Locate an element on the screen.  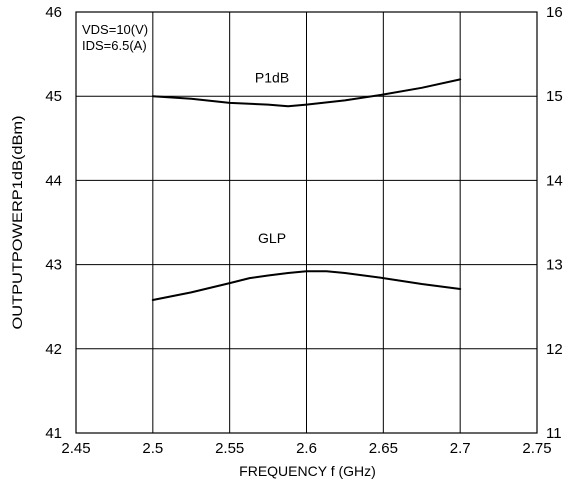
y-tick-label: 44 is located at coordinates (53, 180).